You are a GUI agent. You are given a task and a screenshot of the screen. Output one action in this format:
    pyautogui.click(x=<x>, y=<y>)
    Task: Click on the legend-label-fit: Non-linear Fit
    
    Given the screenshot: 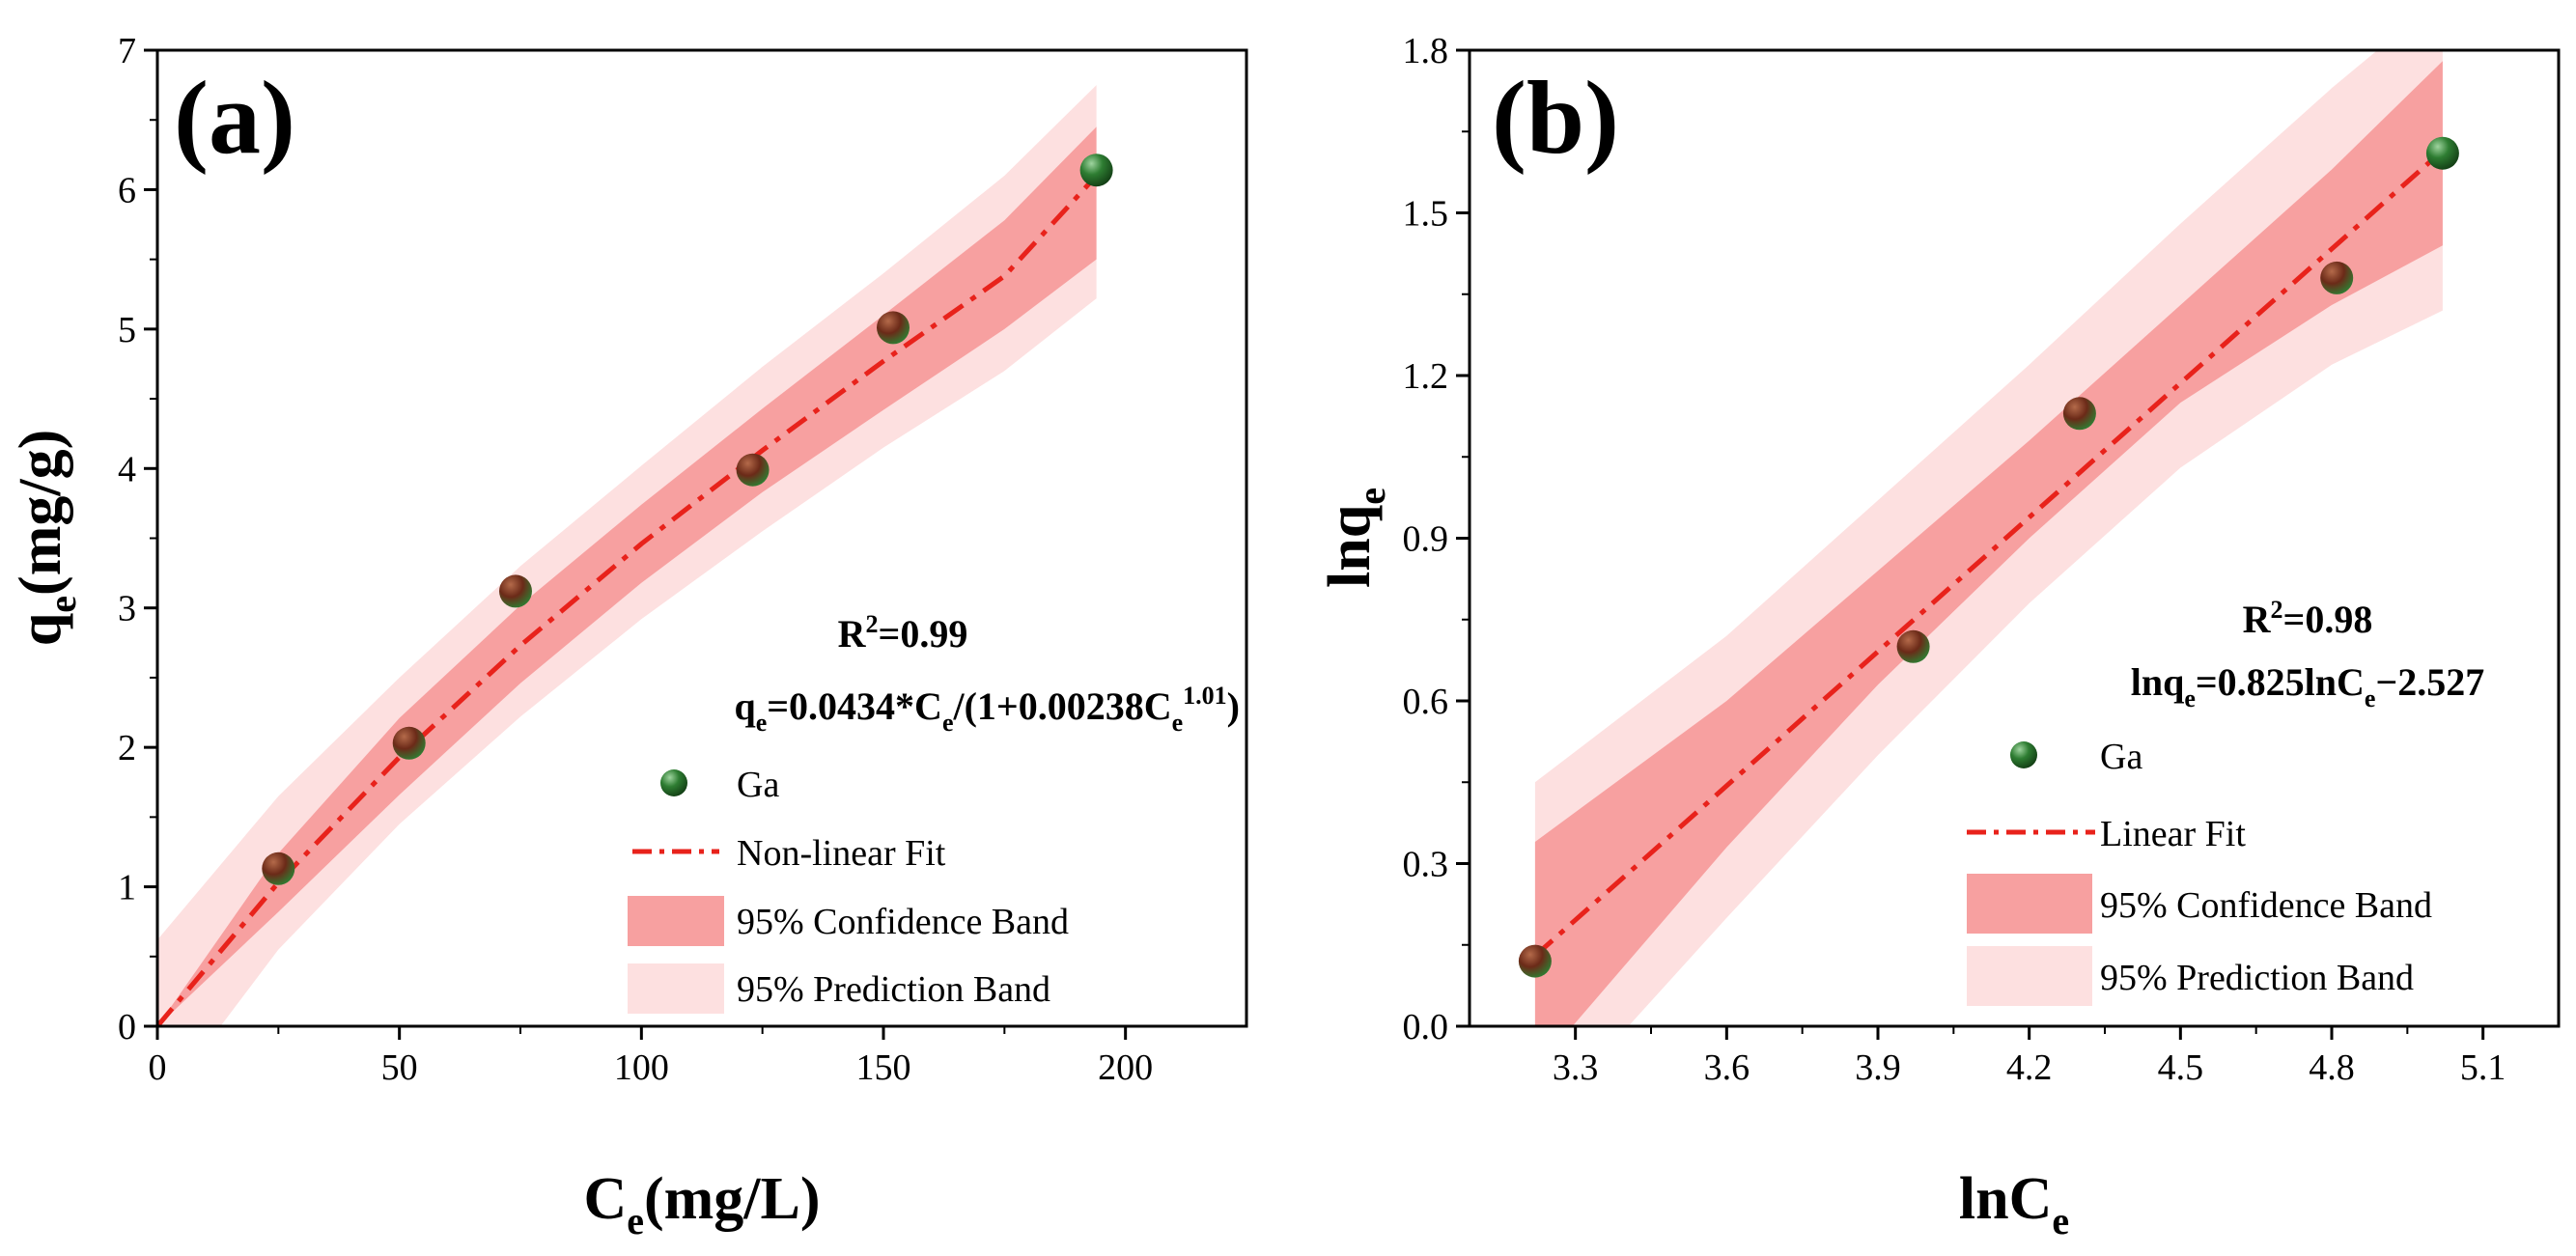 What is the action you would take?
    pyautogui.click(x=842, y=854)
    